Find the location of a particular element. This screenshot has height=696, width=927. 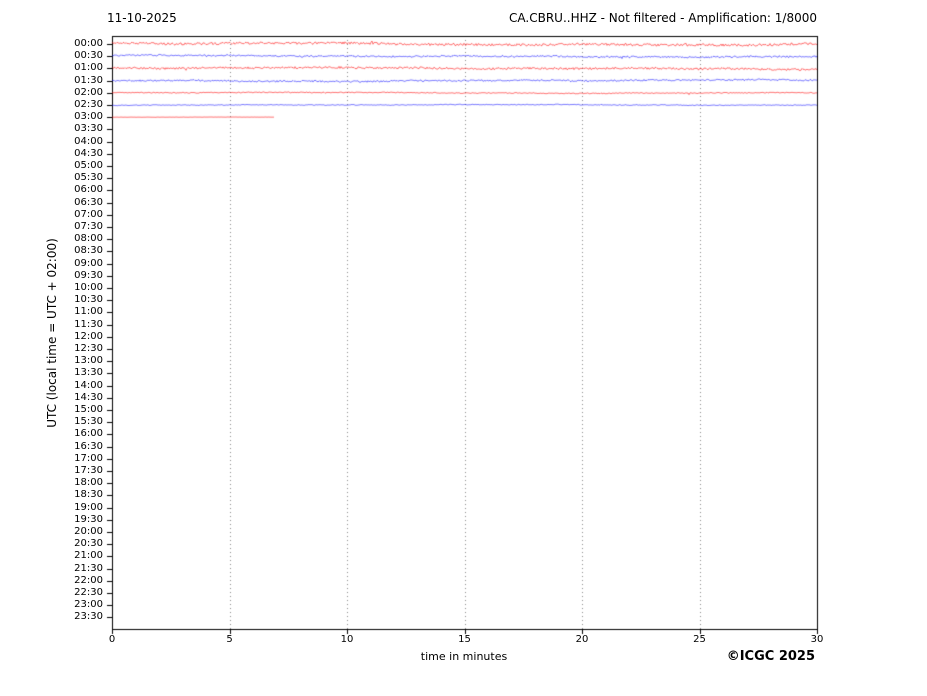

y-tick-label: 04:00 is located at coordinates (88, 141).